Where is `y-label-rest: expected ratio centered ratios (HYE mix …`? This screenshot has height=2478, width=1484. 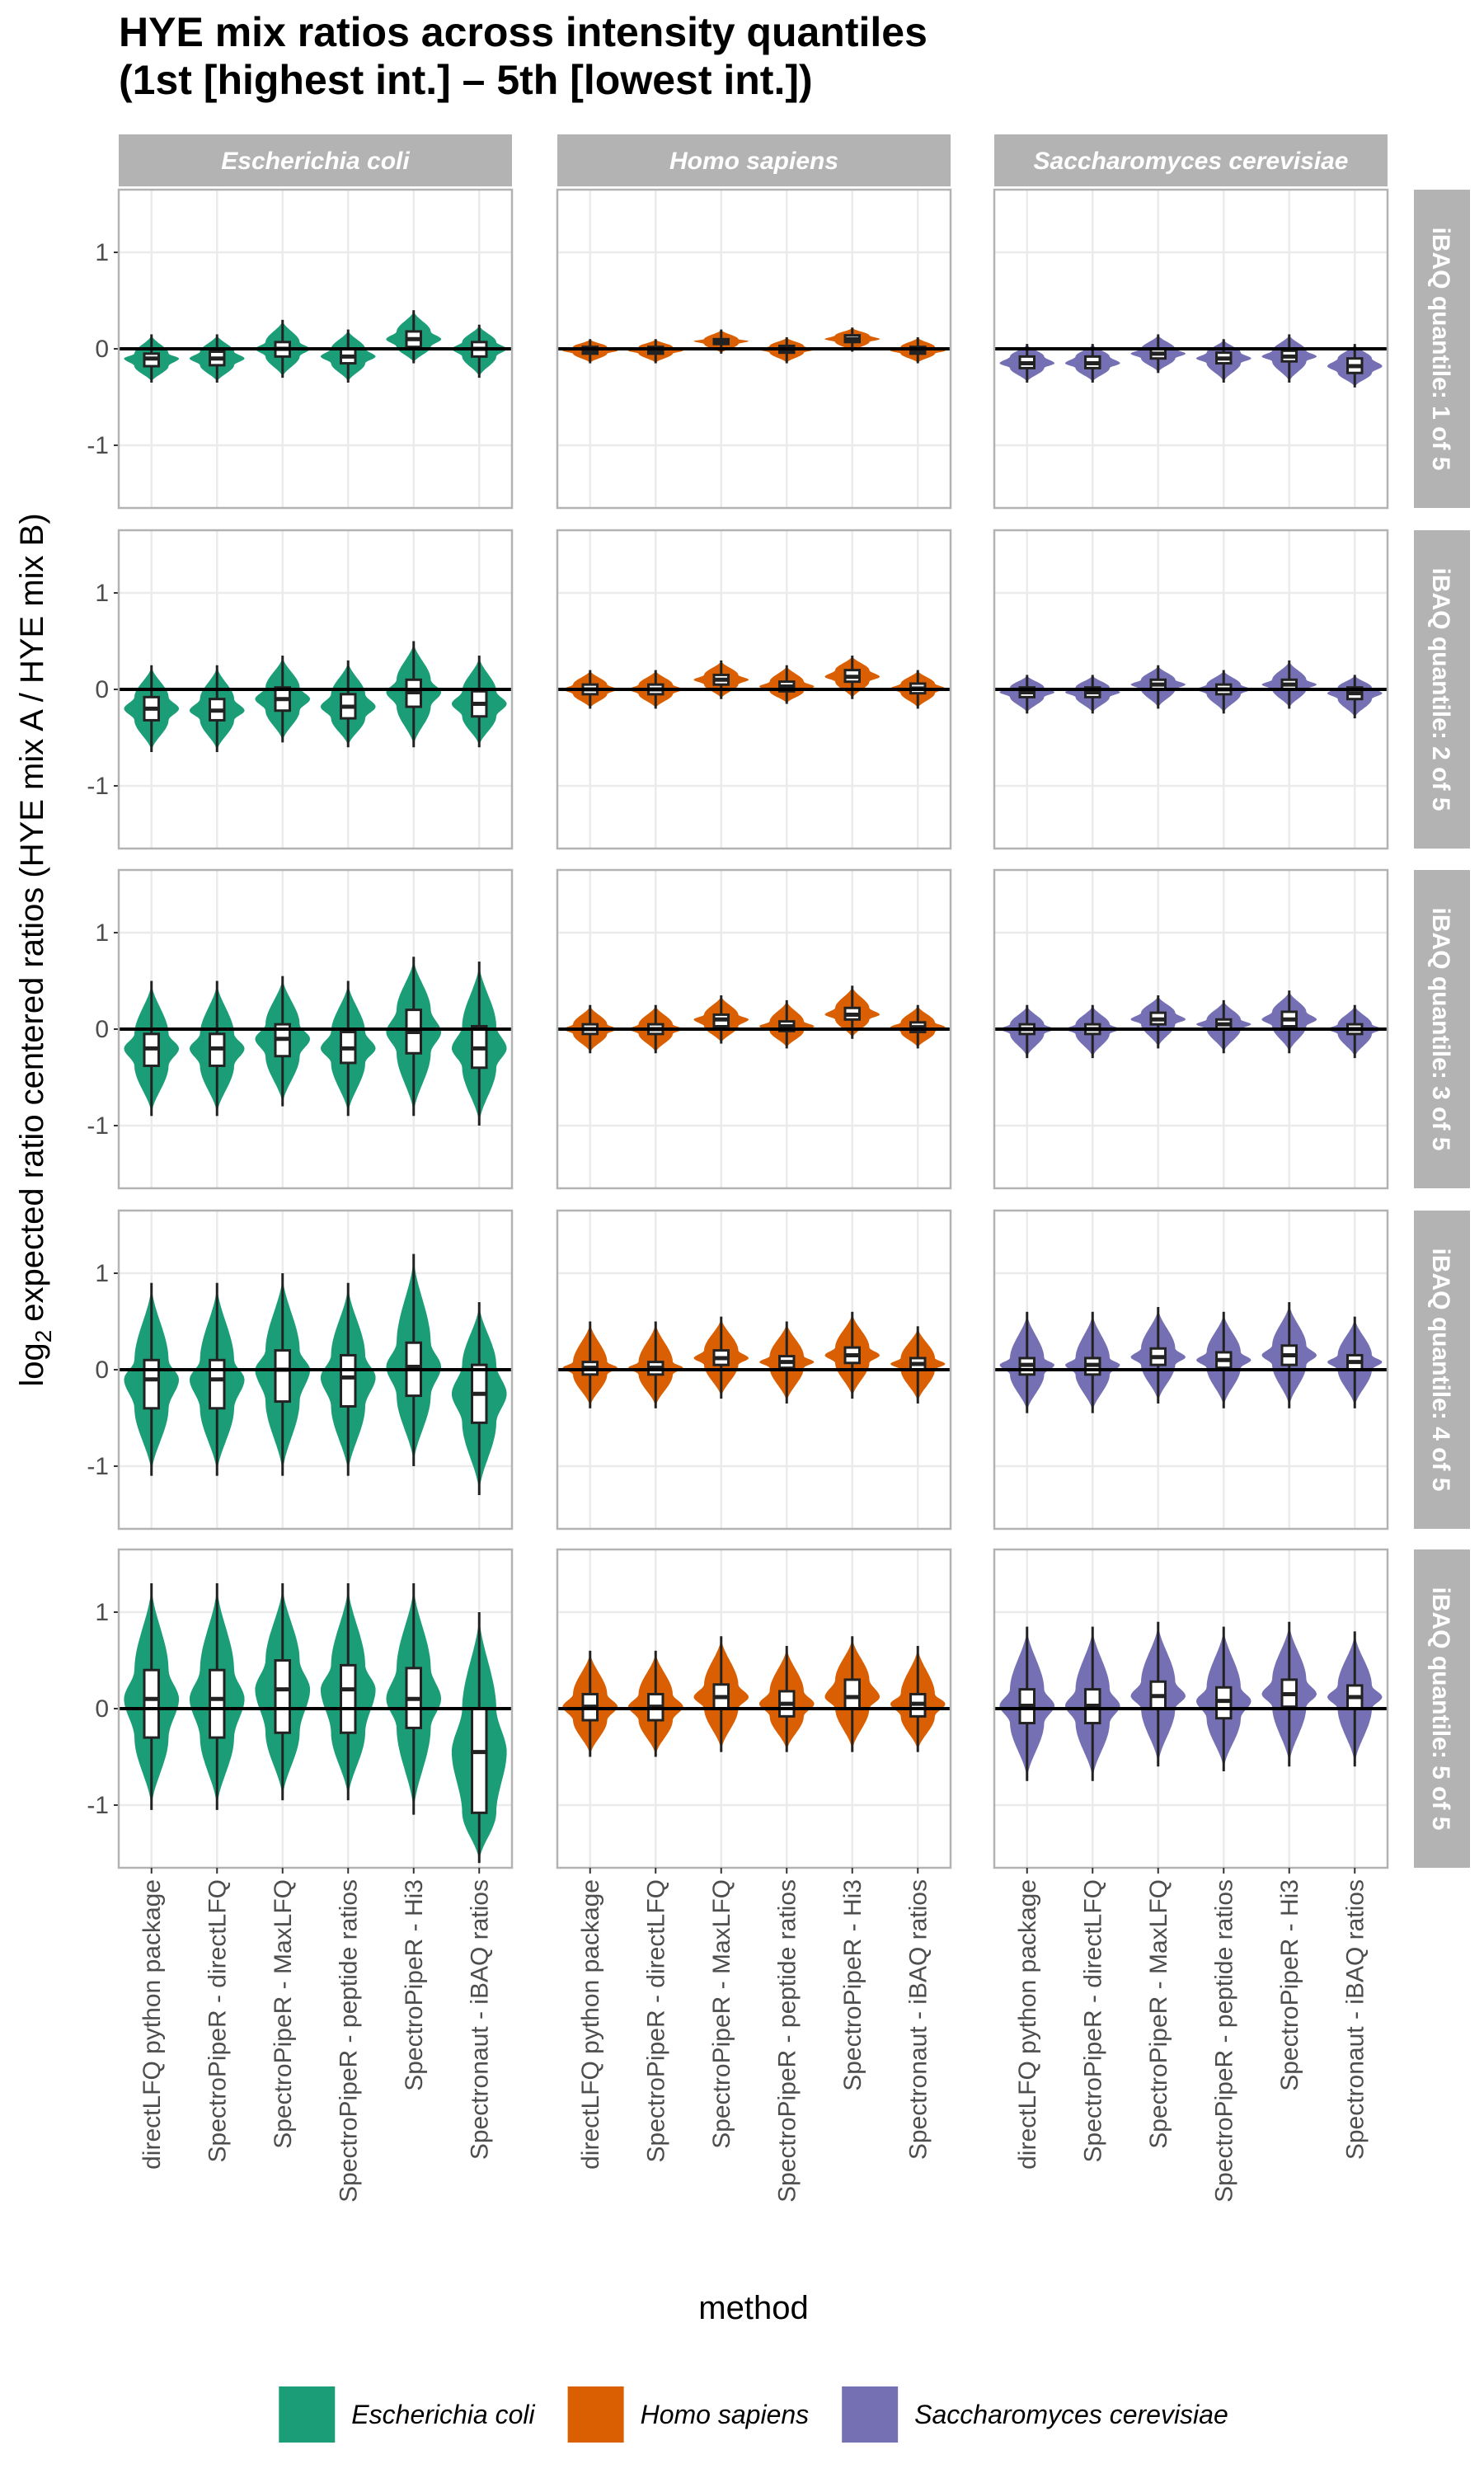
y-label-rest: expected ratio centered ratios (HYE mix … is located at coordinates (32, 917).